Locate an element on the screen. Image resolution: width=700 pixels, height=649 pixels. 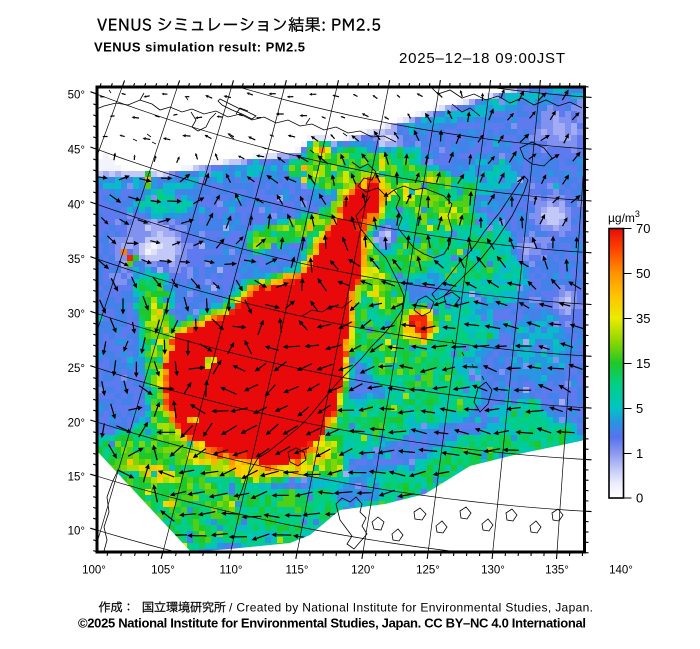
svg-text: 70 is located at coordinates (643, 228).